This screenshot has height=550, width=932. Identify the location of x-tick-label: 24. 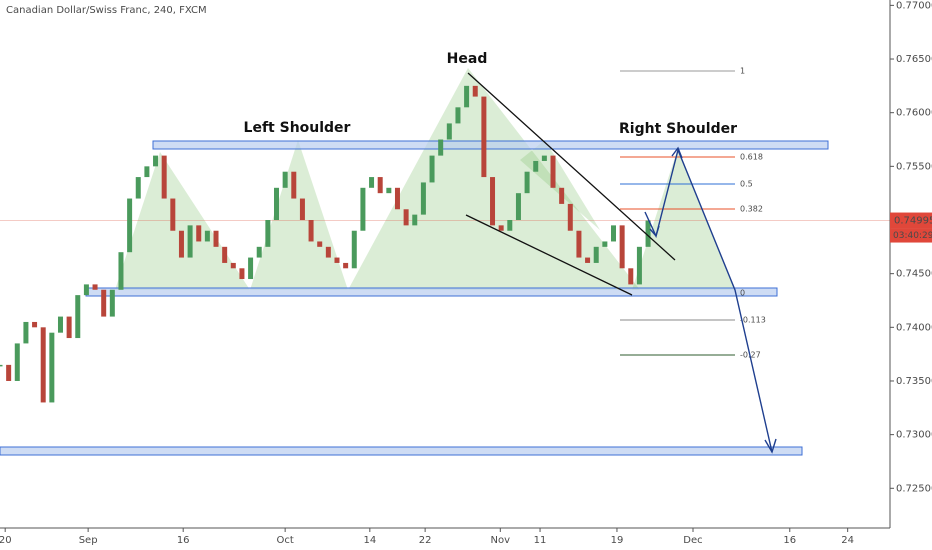
(847, 540).